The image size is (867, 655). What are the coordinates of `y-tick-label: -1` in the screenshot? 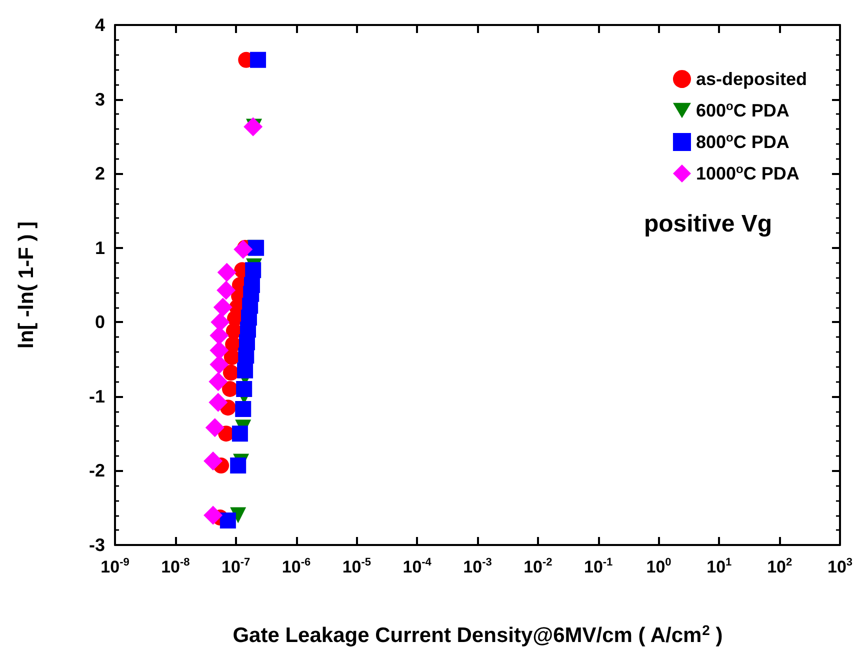 It's located at (96, 396).